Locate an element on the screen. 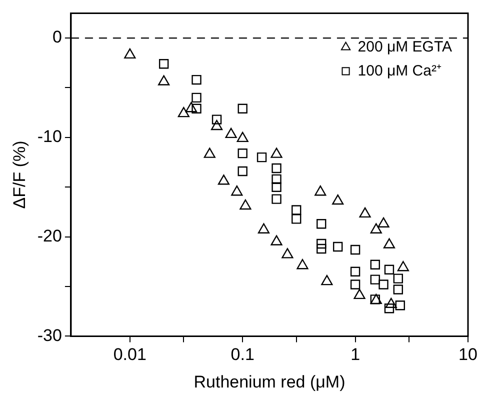  y-tick-label: 0 is located at coordinates (57, 37).